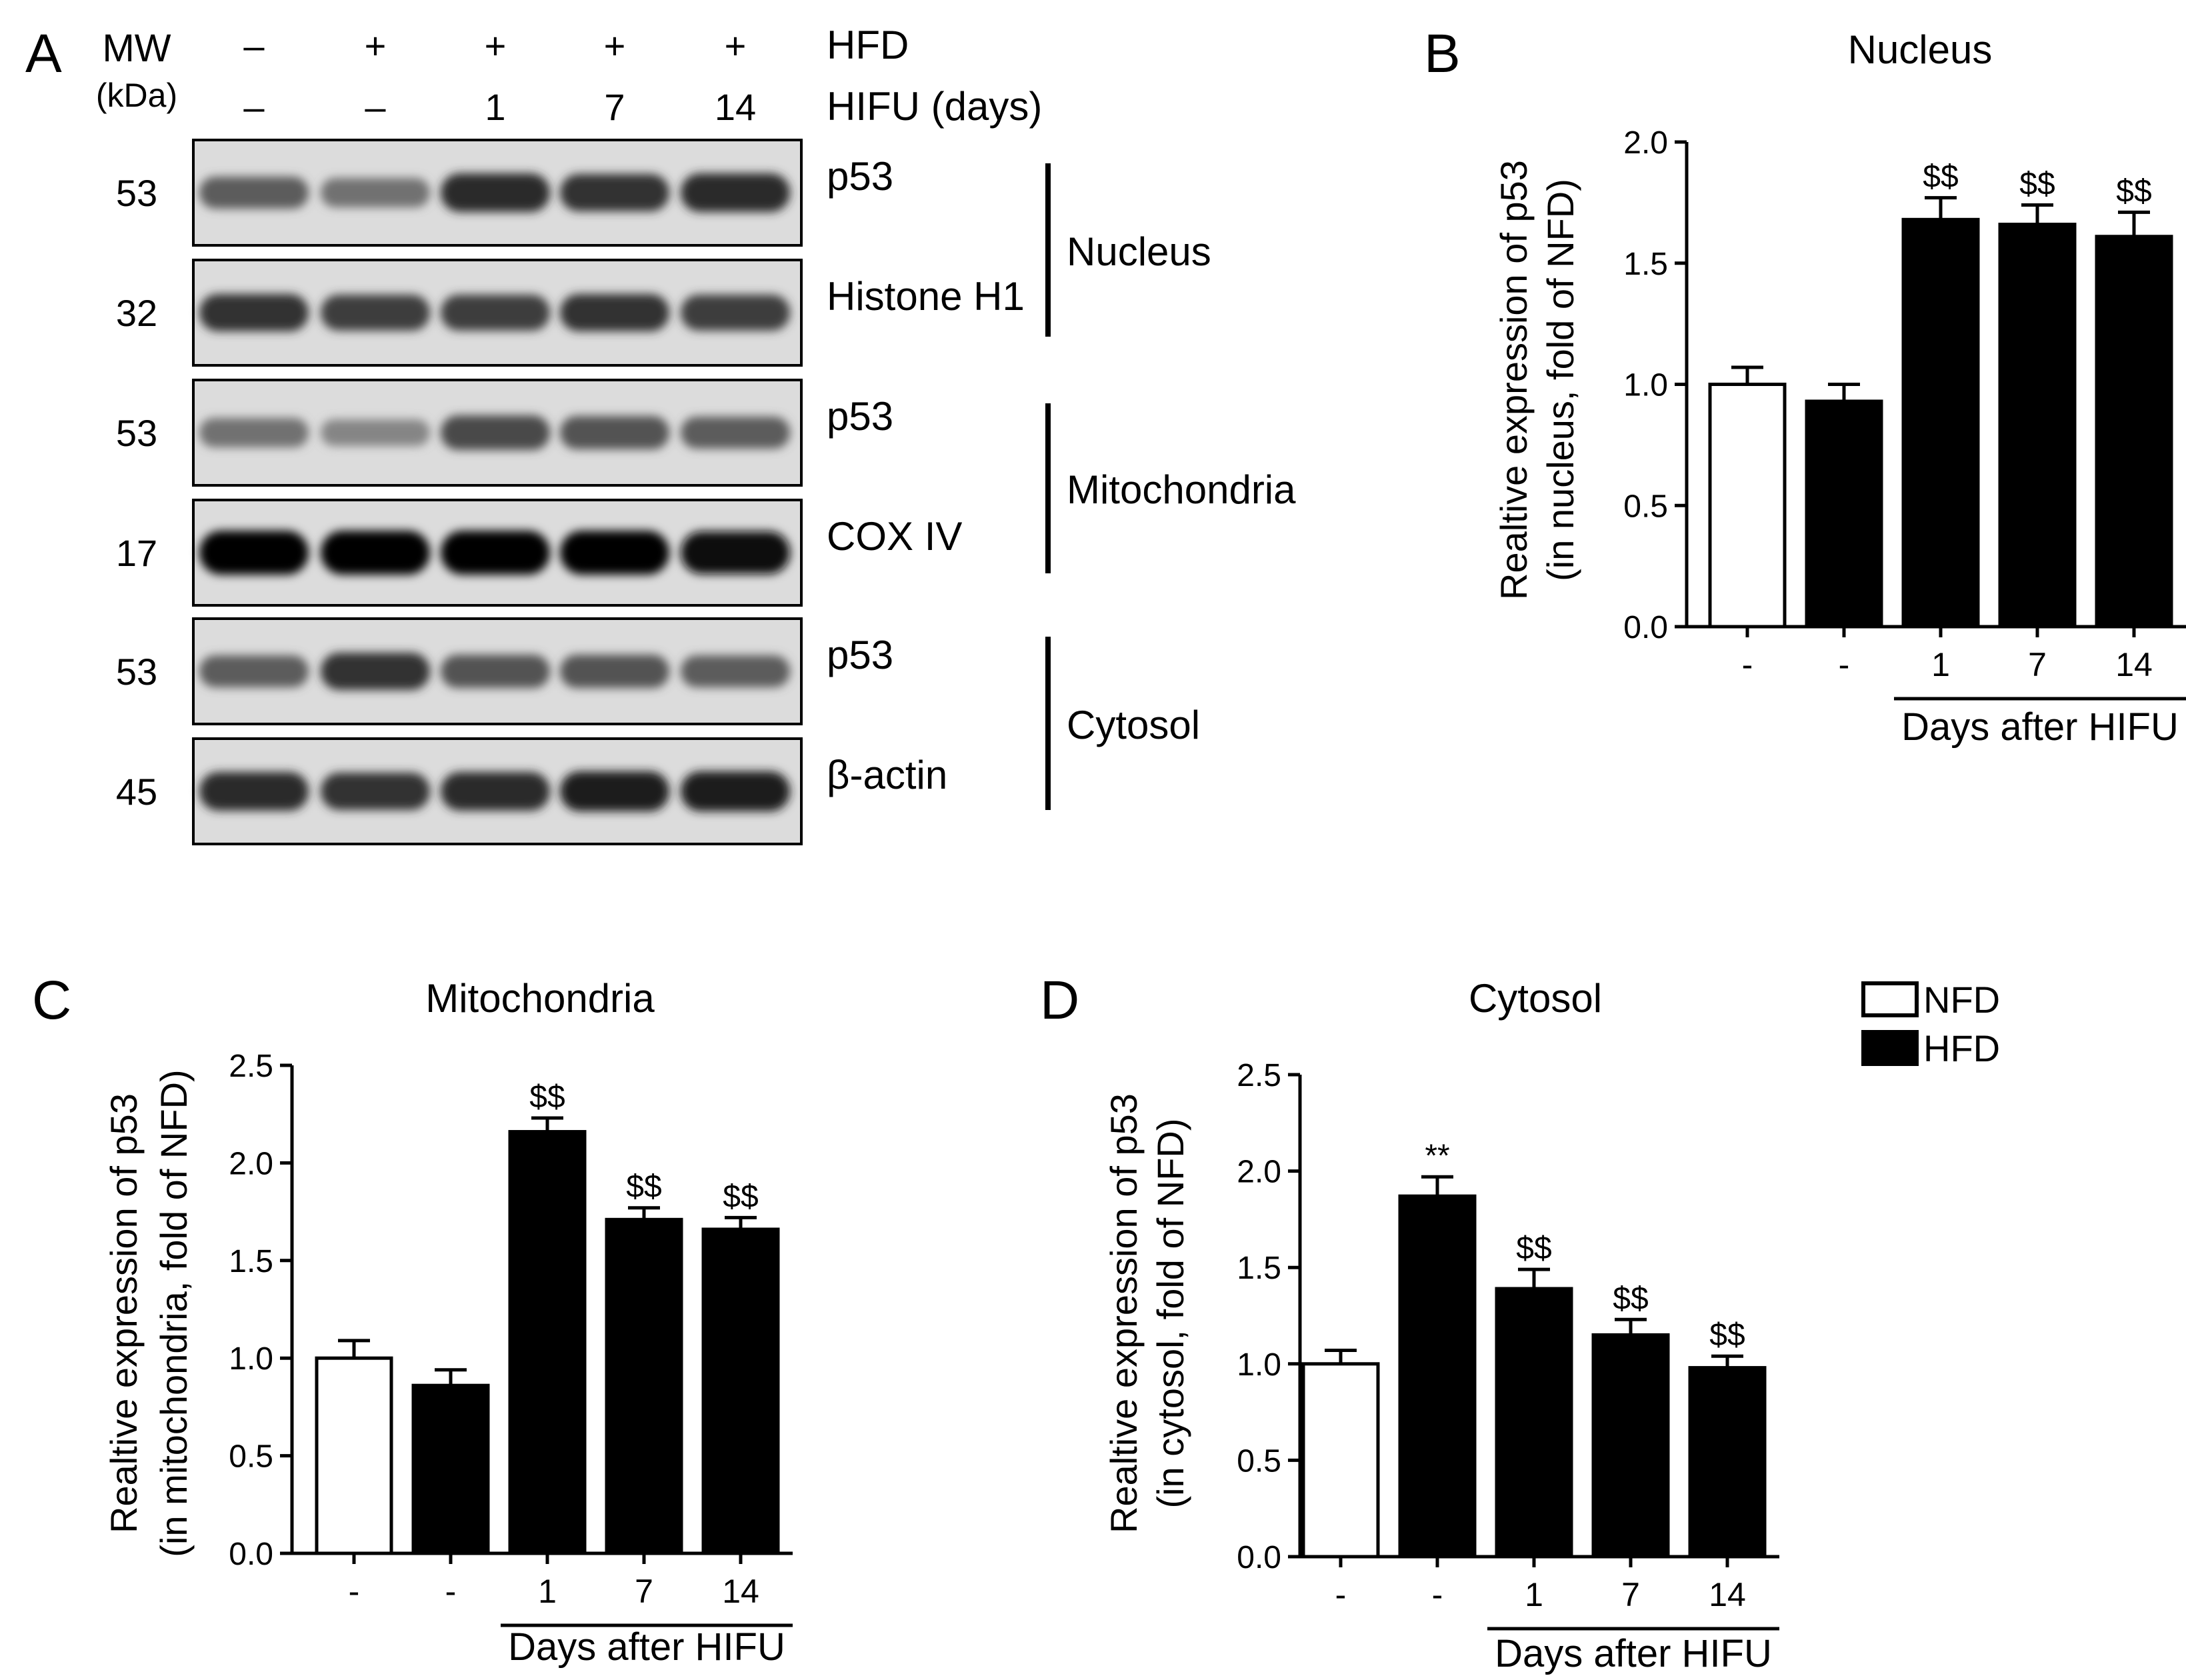 The height and width of the screenshot is (1680, 2186). Describe the element at coordinates (735, 107) in the screenshot. I see `condition-hifu-lane-5: 14` at that location.